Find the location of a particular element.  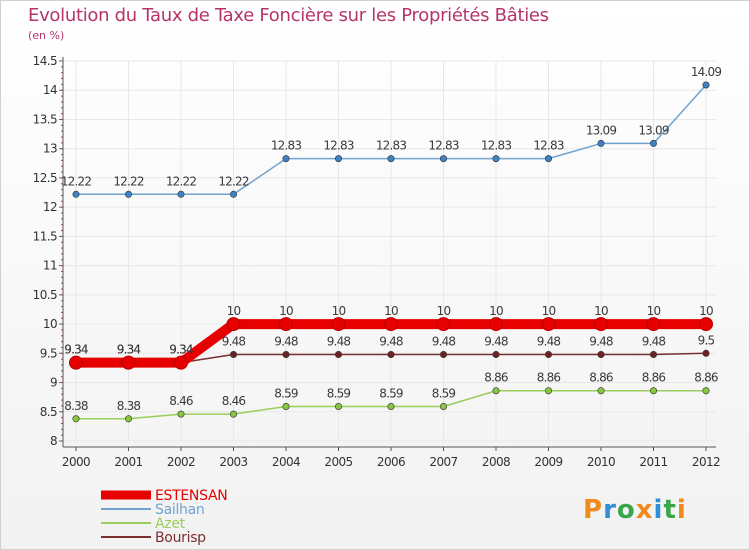

legend-label: Sailhan is located at coordinates (179, 510).